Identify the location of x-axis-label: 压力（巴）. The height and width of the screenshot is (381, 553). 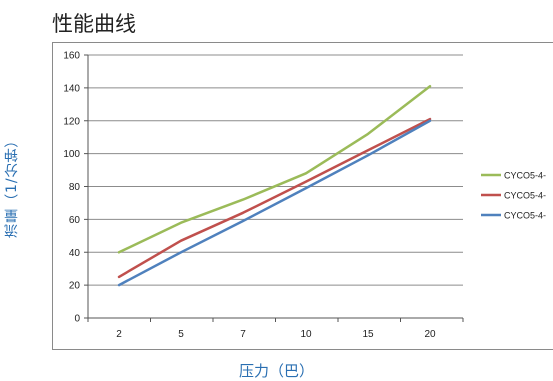
(276, 371).